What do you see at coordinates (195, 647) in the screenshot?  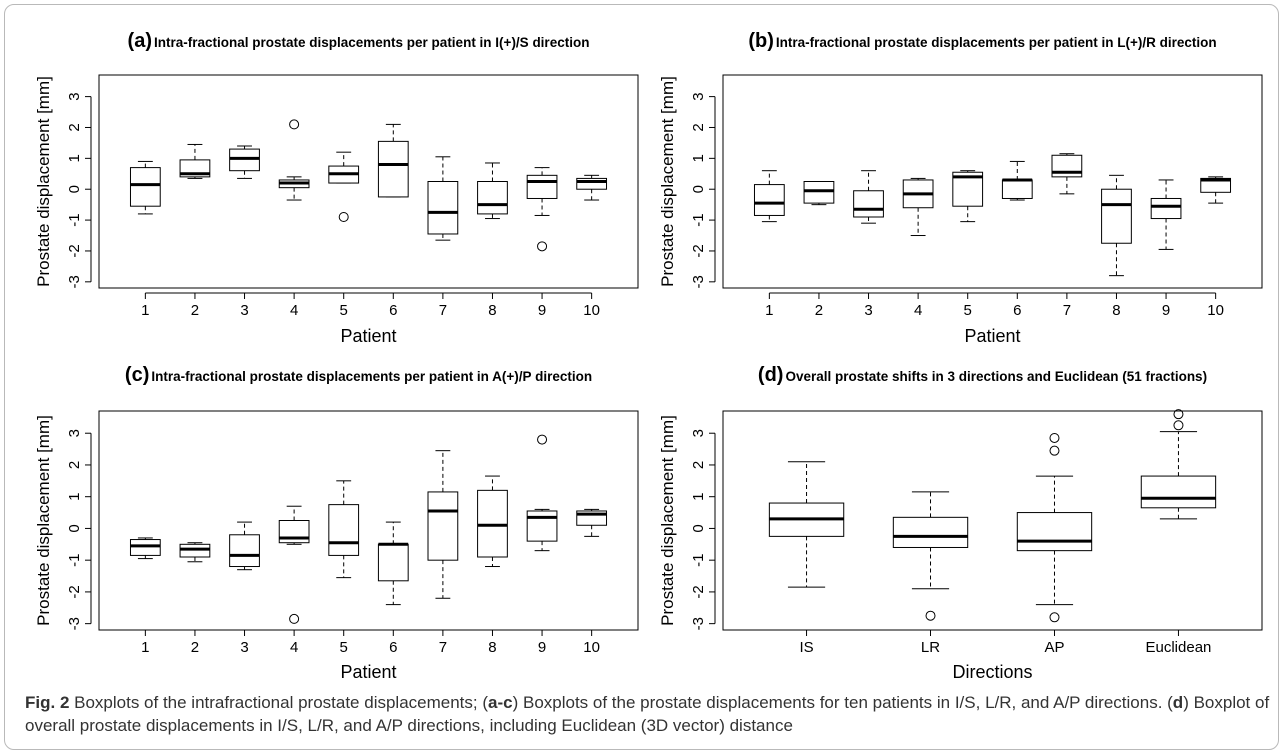 I see `x-tick-label: 2` at bounding box center [195, 647].